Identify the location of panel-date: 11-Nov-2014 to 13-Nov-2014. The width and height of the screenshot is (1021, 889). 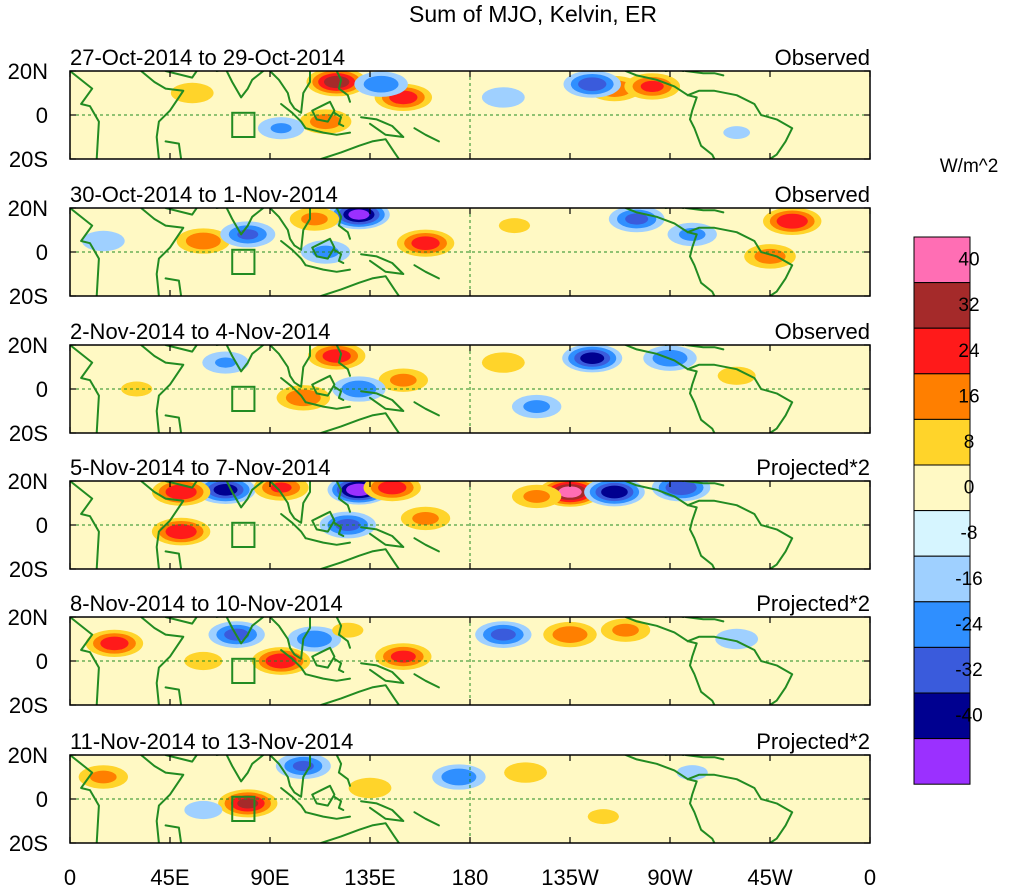
(211, 741).